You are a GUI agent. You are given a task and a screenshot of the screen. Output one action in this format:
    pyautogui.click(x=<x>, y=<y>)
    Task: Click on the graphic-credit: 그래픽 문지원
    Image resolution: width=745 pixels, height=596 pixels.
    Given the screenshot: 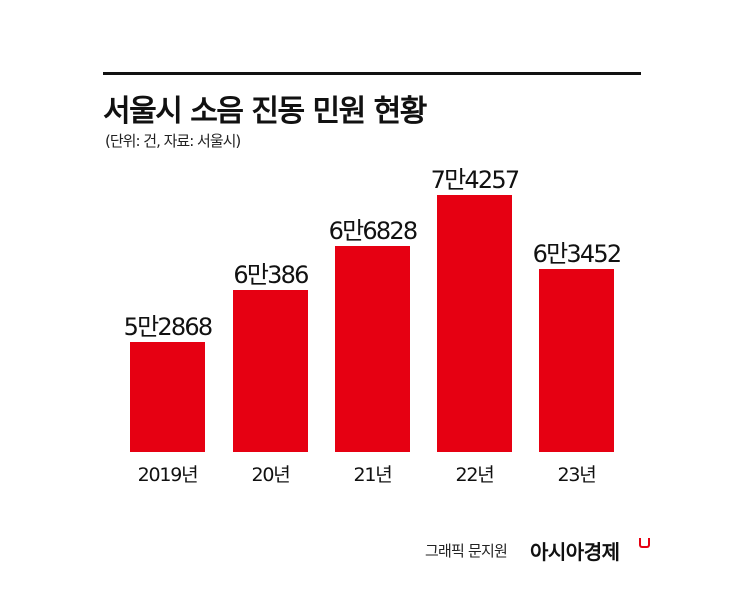 What is the action you would take?
    pyautogui.click(x=466, y=551)
    